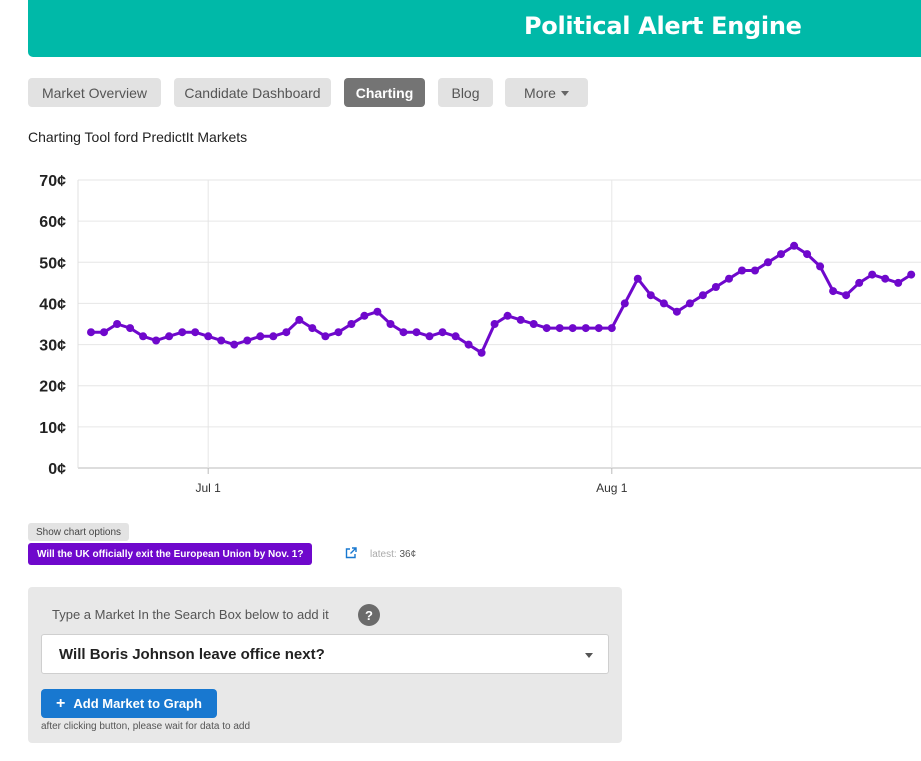  I want to click on y-tick-label: 20¢, so click(52, 387).